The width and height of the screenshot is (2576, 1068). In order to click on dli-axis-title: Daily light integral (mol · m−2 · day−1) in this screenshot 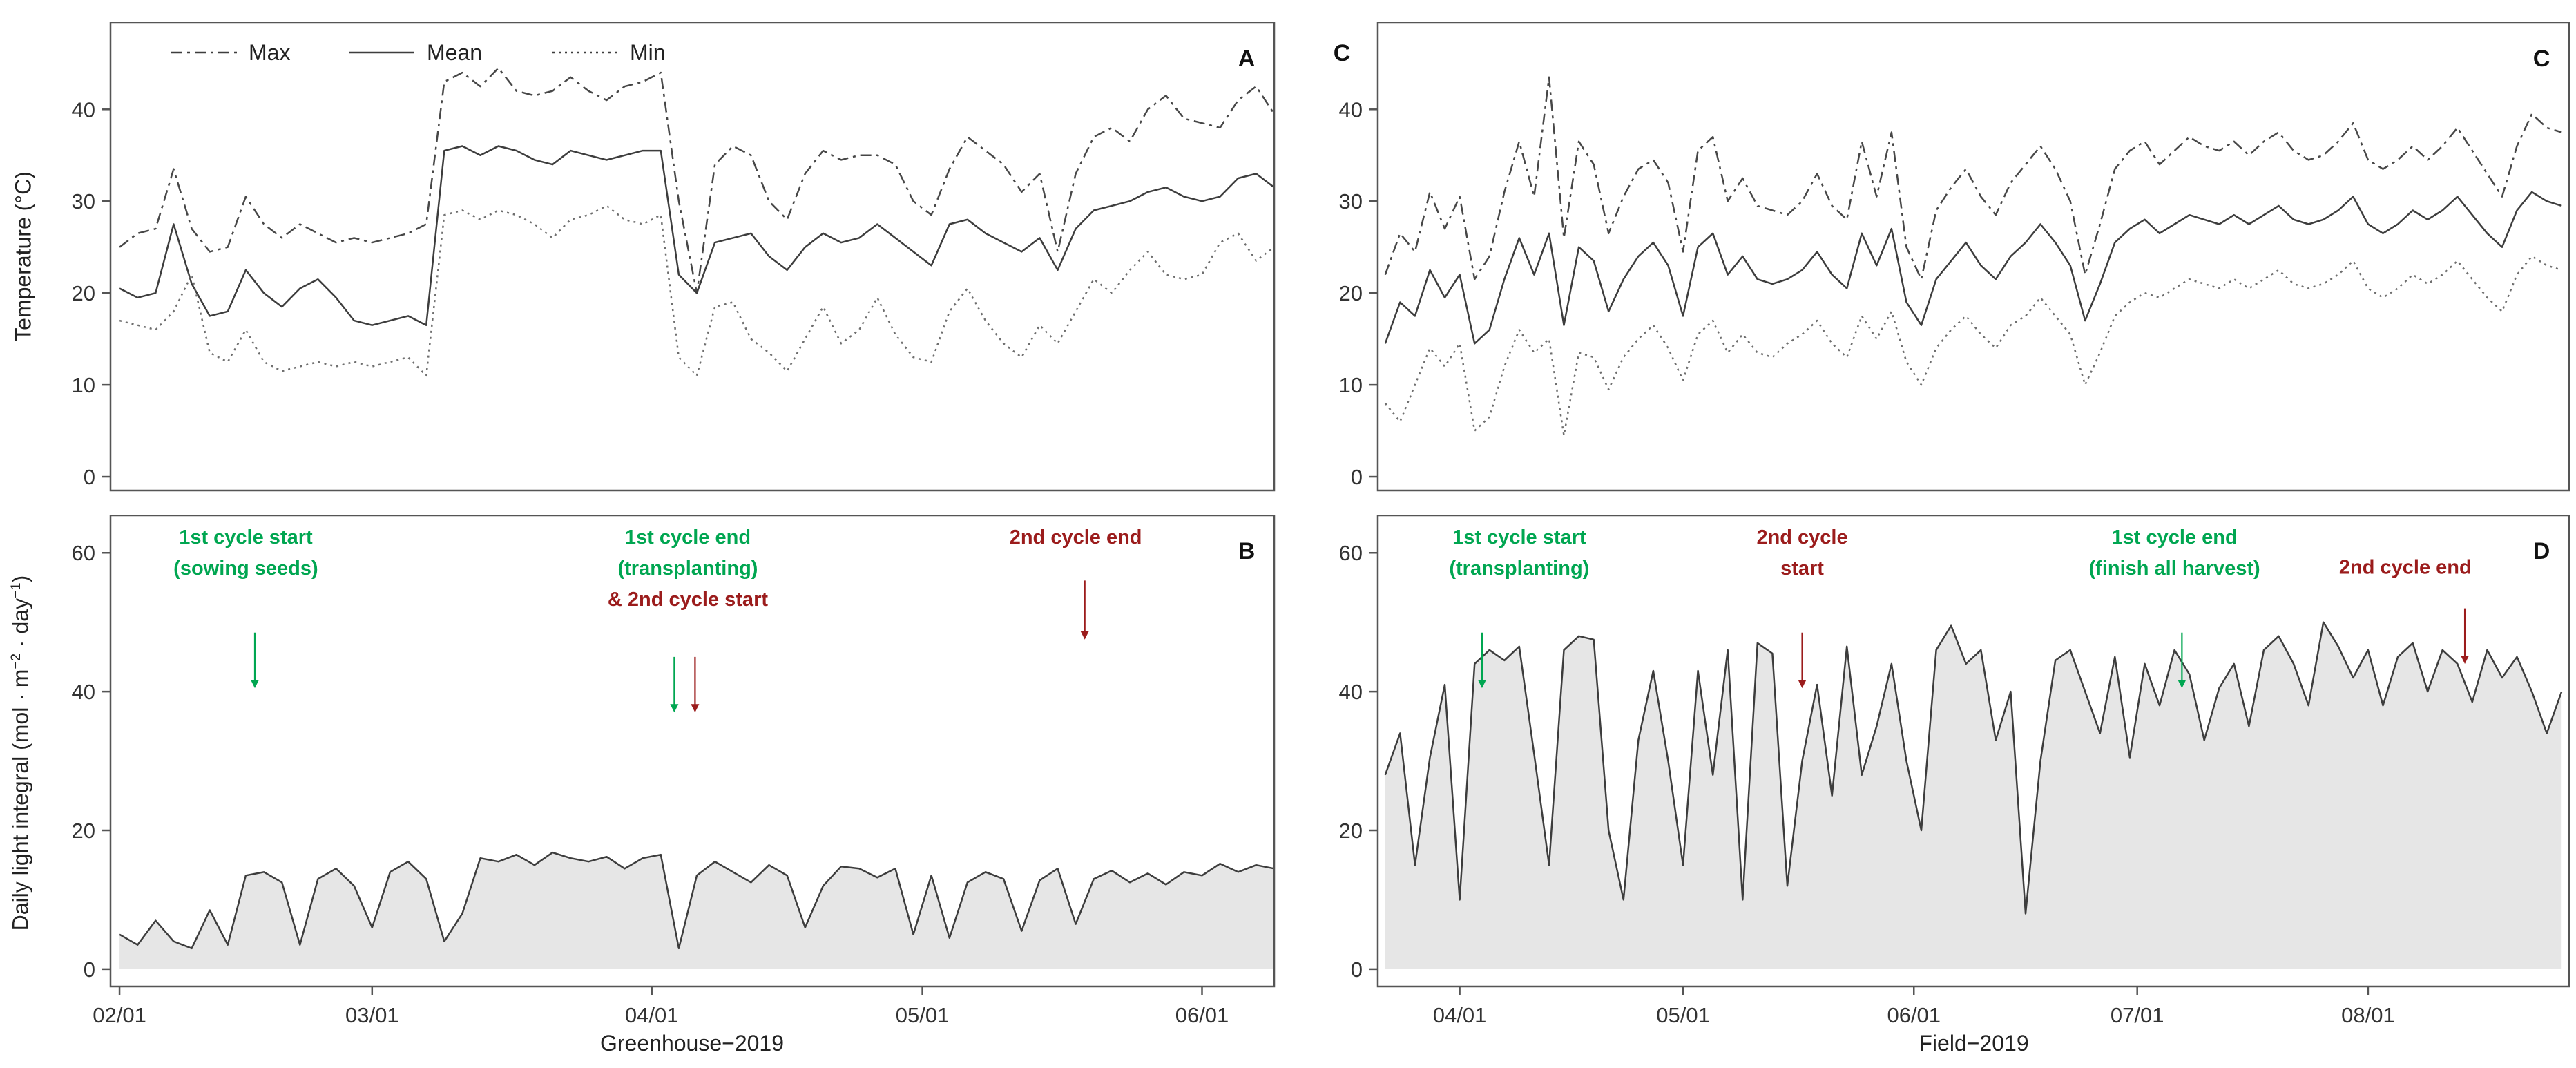, I will do `click(21, 753)`.